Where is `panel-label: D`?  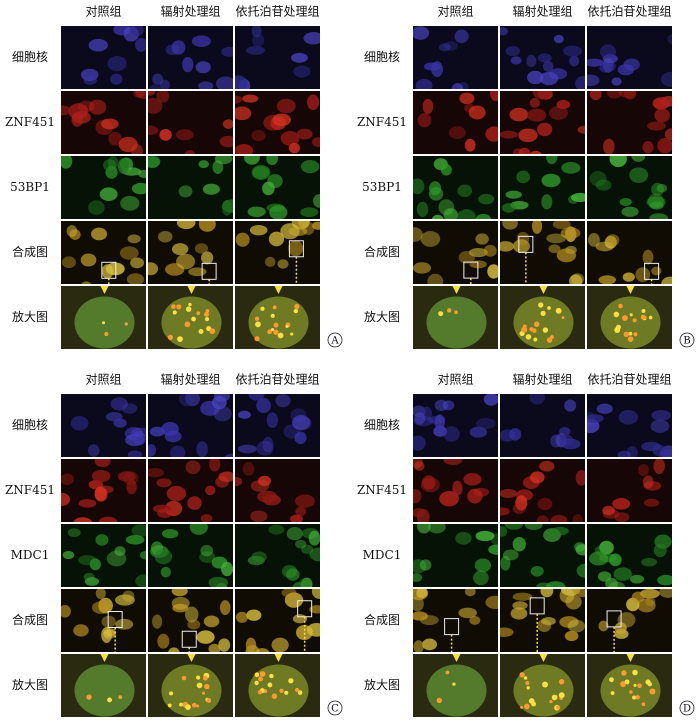
panel-label: D is located at coordinates (687, 709).